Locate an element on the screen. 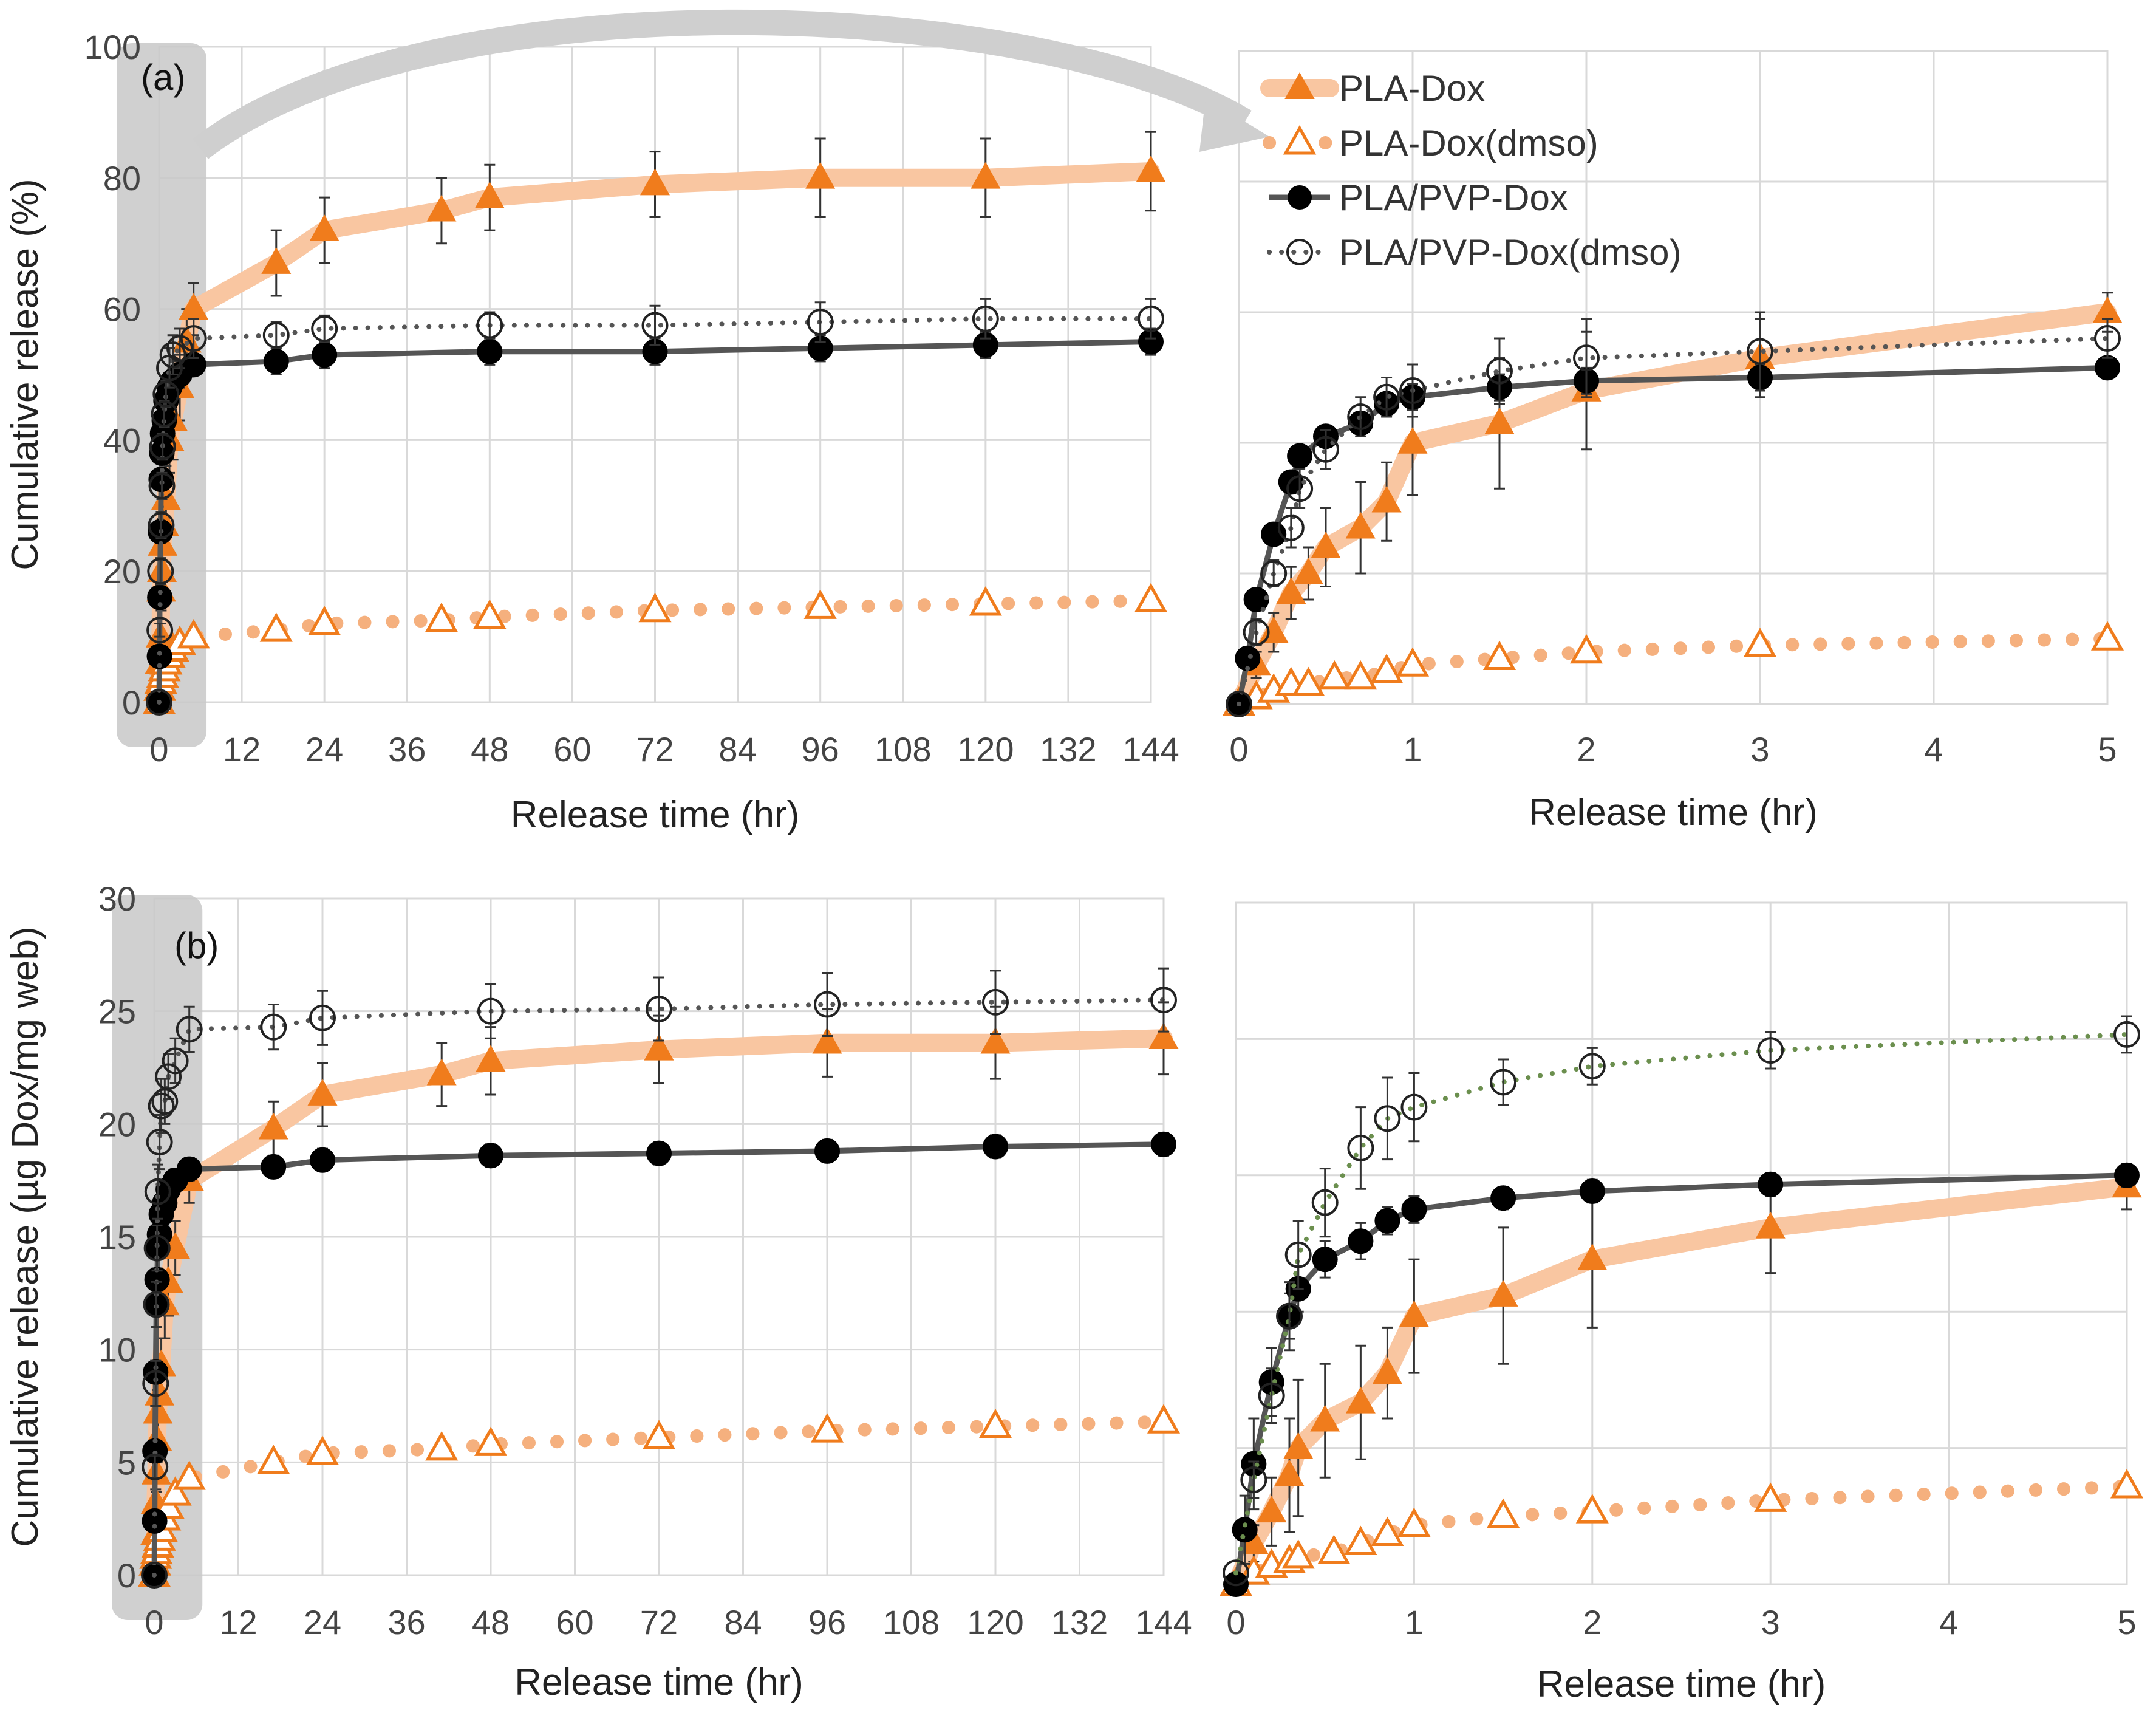  y-tick-label: 40 is located at coordinates (122, 440).